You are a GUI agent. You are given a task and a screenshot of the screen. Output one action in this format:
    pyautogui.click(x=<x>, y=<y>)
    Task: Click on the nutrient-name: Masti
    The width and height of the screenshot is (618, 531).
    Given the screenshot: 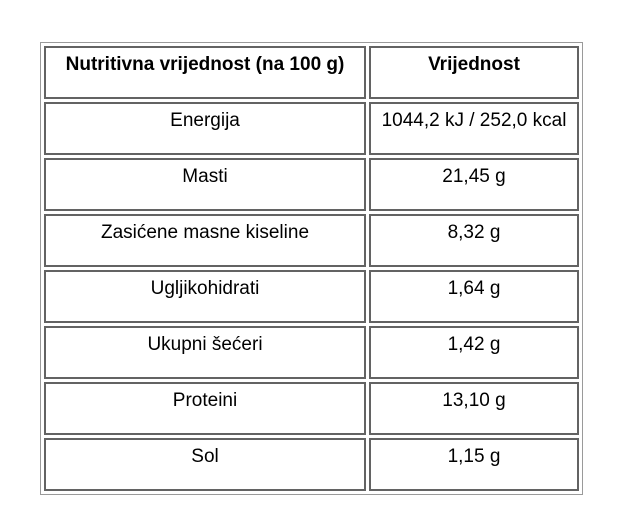 What is the action you would take?
    pyautogui.click(x=205, y=184)
    